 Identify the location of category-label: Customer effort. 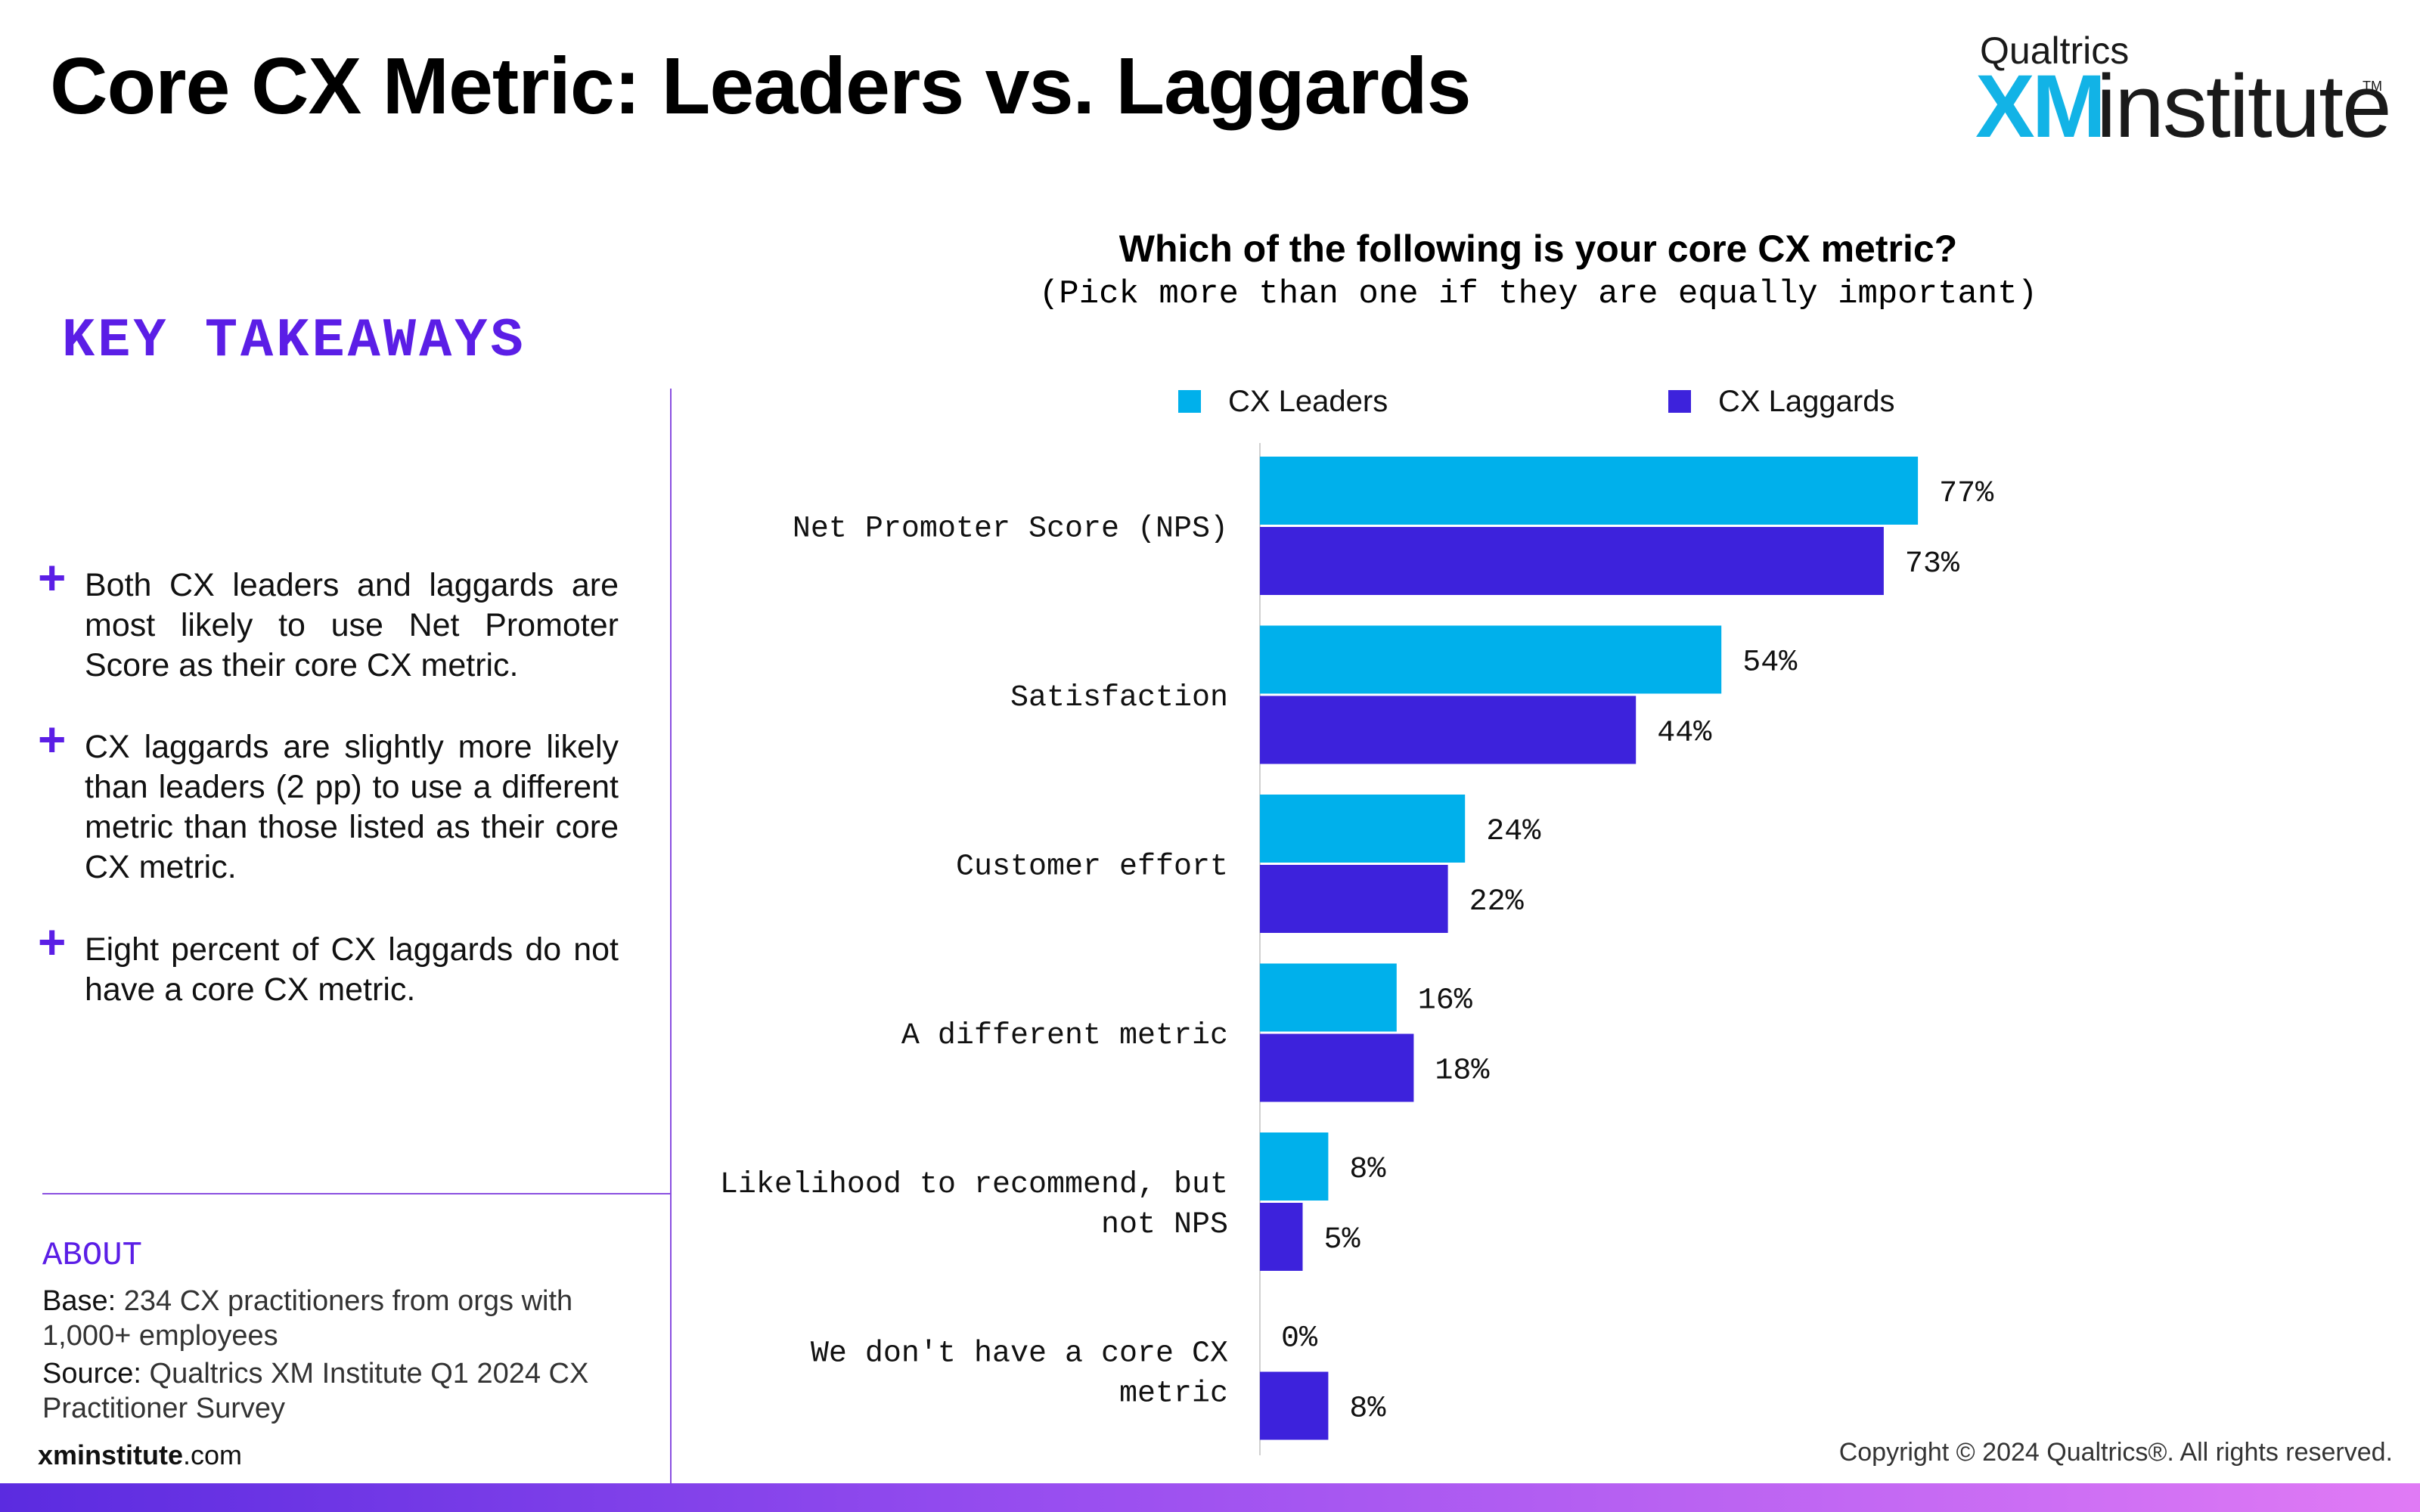
(1092, 867).